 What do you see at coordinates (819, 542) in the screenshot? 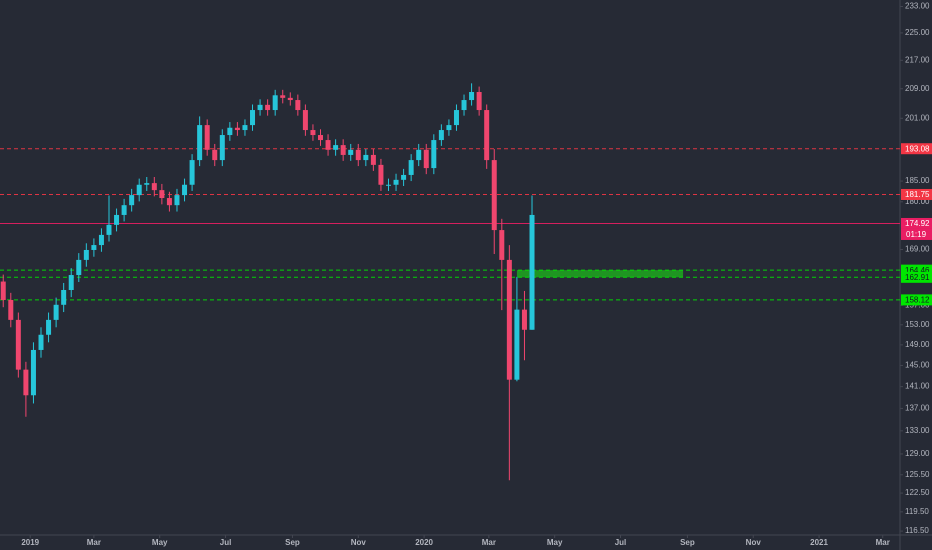
I see `x-tick-label: 2021` at bounding box center [819, 542].